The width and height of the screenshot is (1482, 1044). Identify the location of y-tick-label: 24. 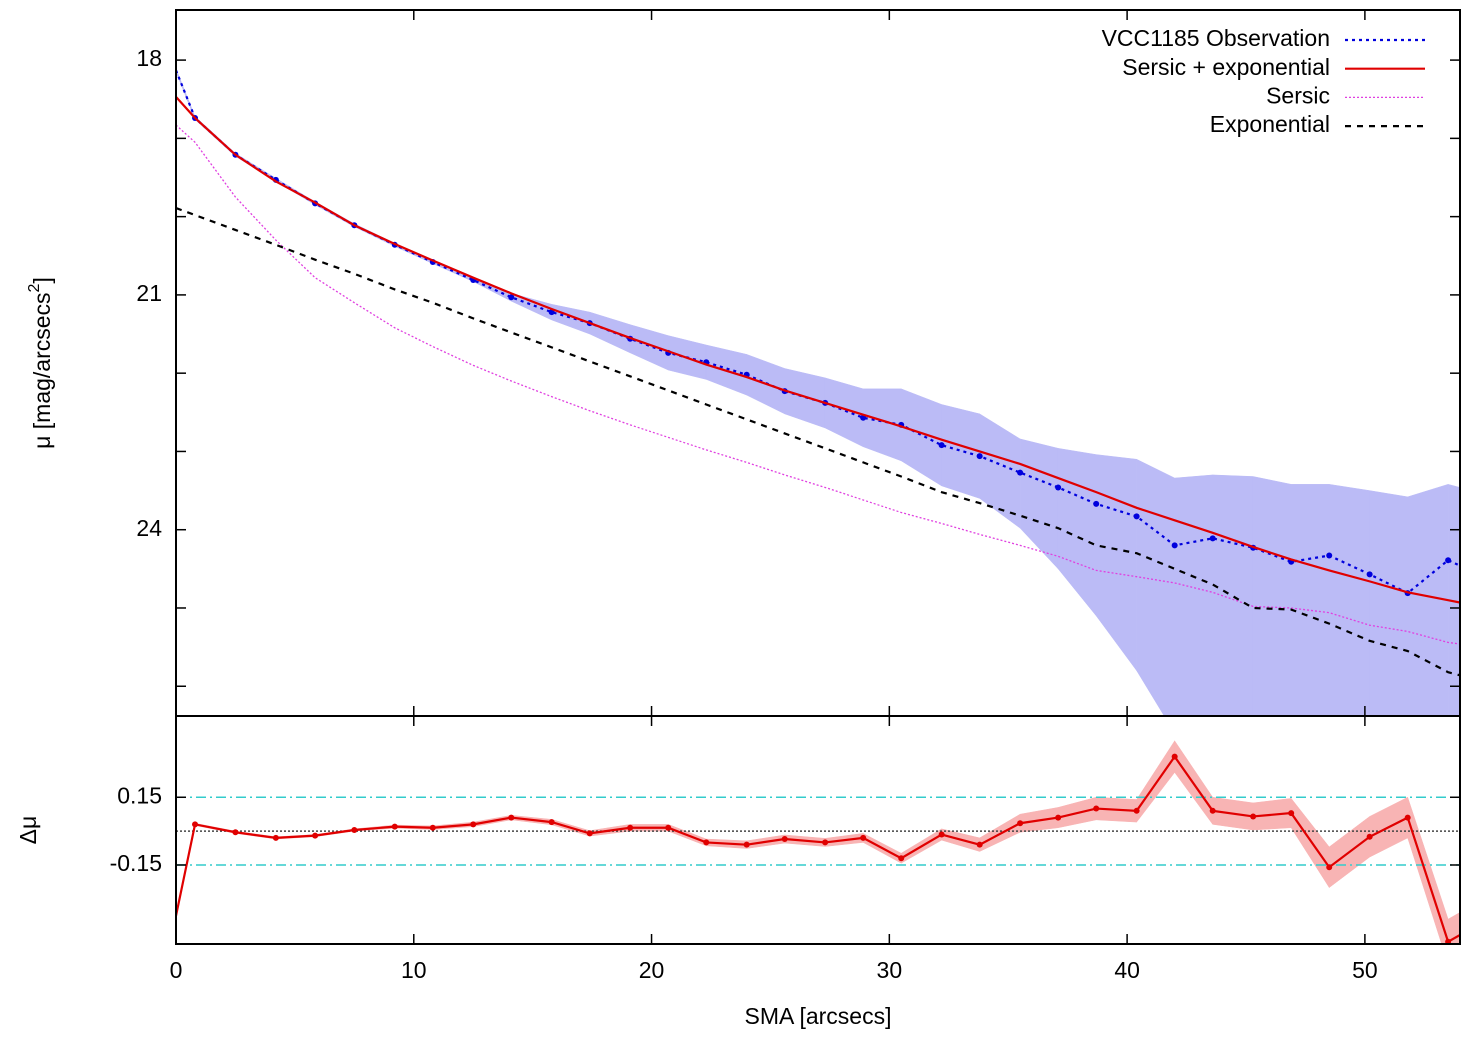
(149, 528).